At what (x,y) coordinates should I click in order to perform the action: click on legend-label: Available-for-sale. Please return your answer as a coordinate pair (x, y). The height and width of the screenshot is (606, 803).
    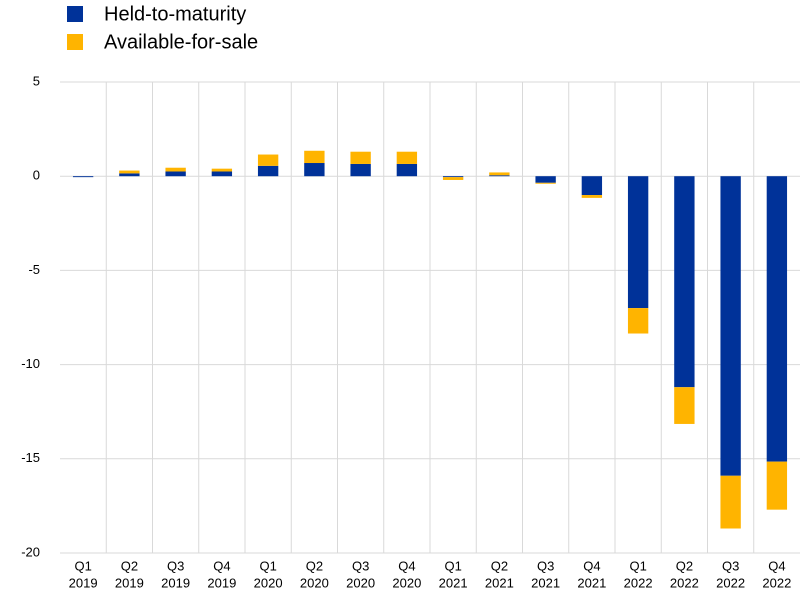
    Looking at the image, I should click on (181, 42).